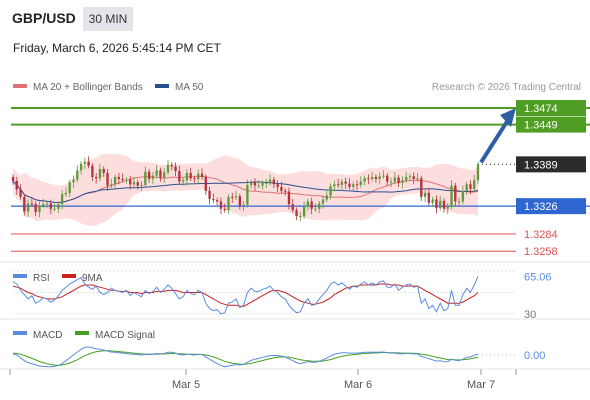  I want to click on rsi-ma-line, so click(245, 295).